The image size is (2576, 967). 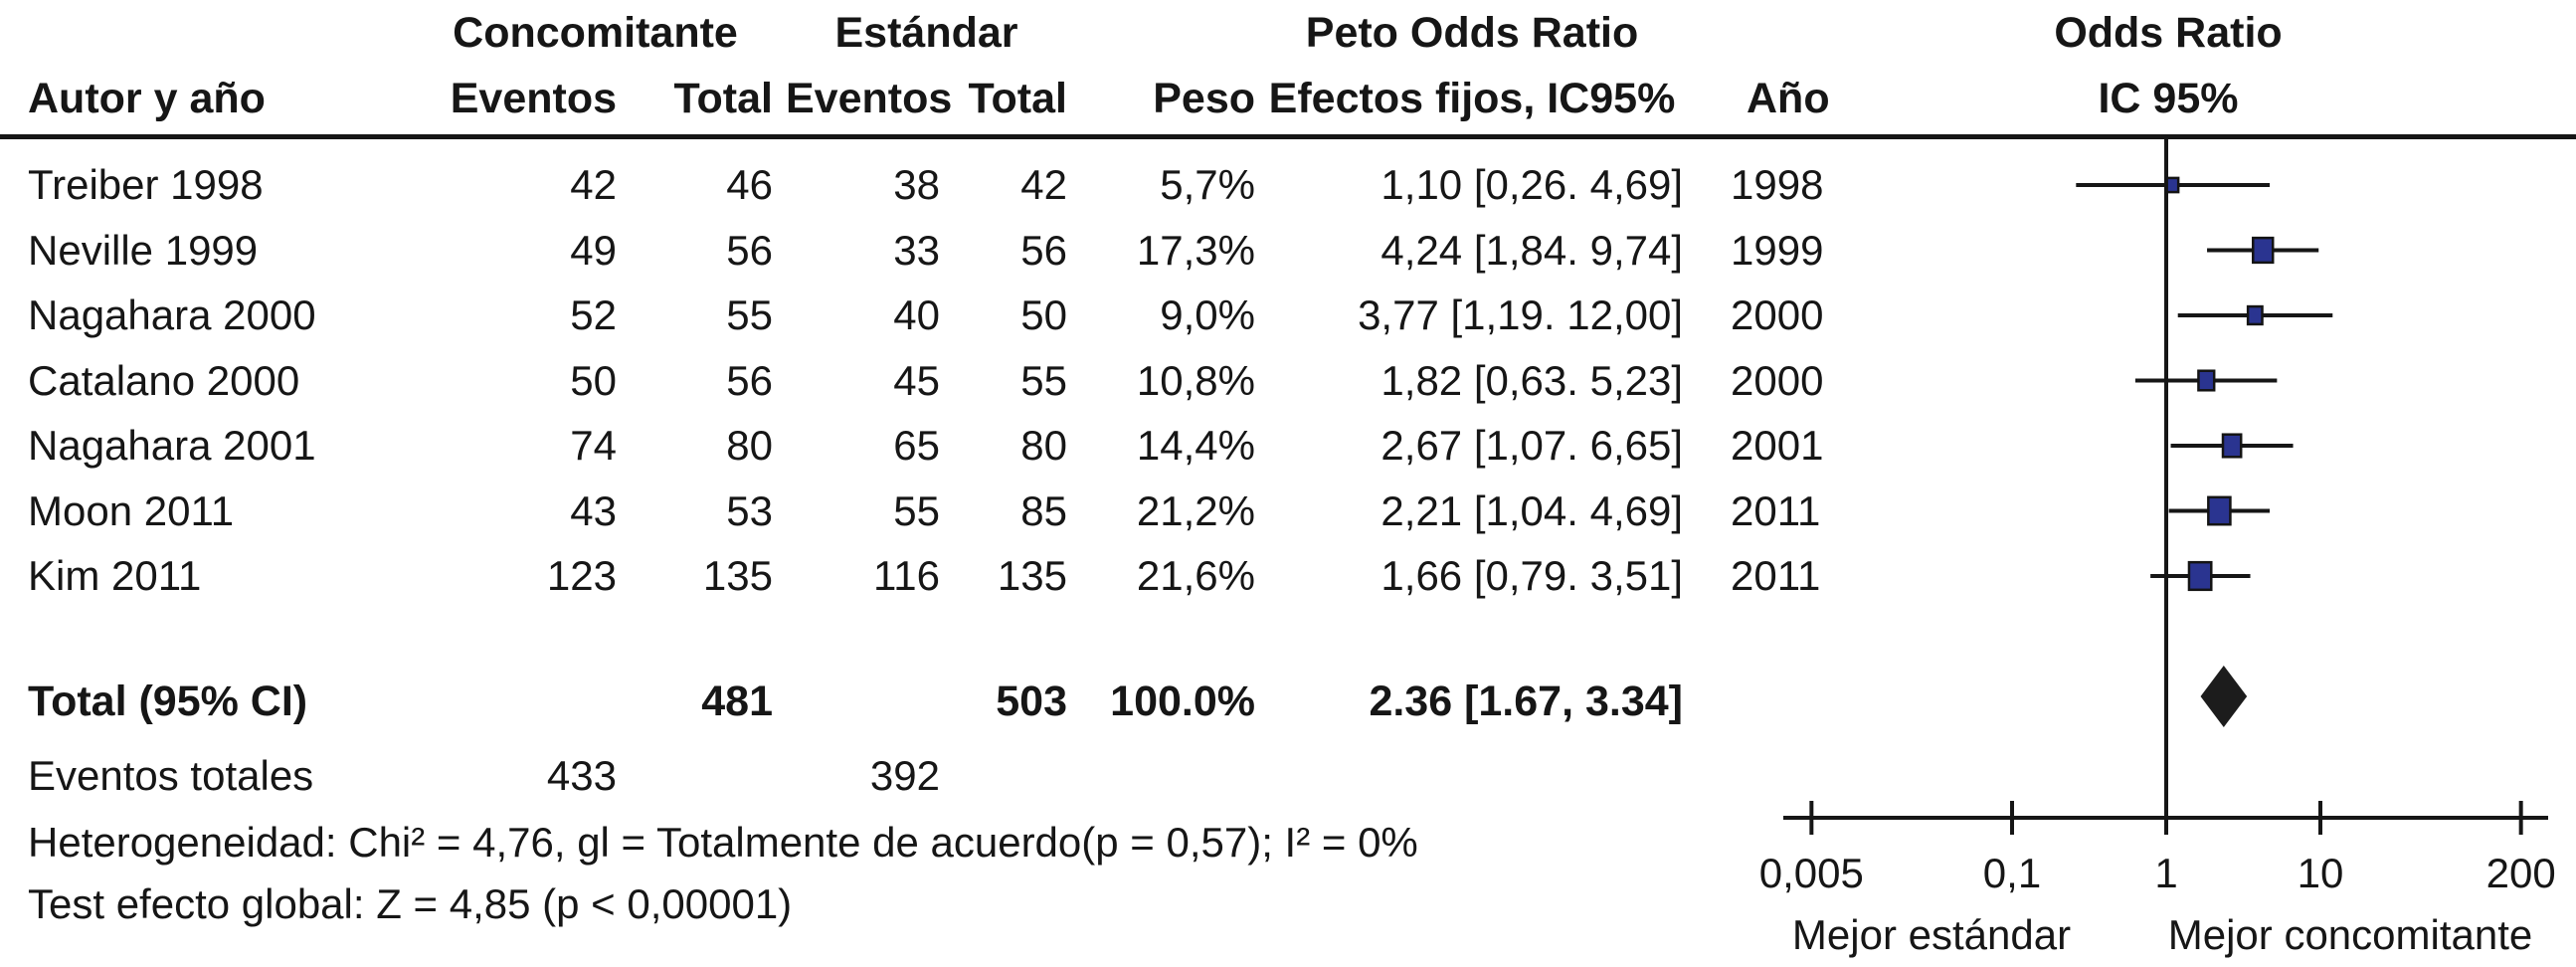 I want to click on plot-header-ic95: IC 95%, so click(x=2168, y=98).